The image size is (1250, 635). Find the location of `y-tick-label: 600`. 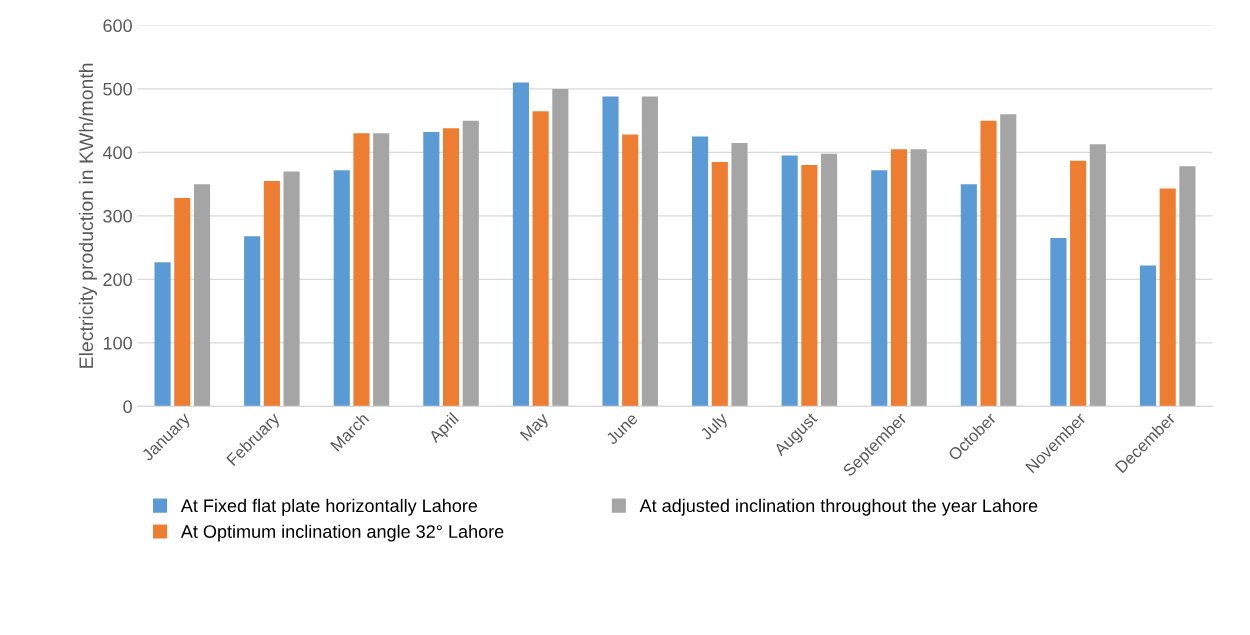

y-tick-label: 600 is located at coordinates (117, 26).